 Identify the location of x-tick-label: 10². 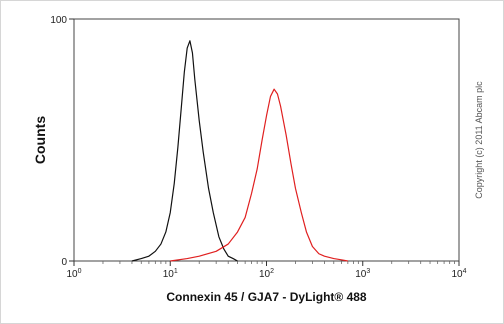
(266, 274).